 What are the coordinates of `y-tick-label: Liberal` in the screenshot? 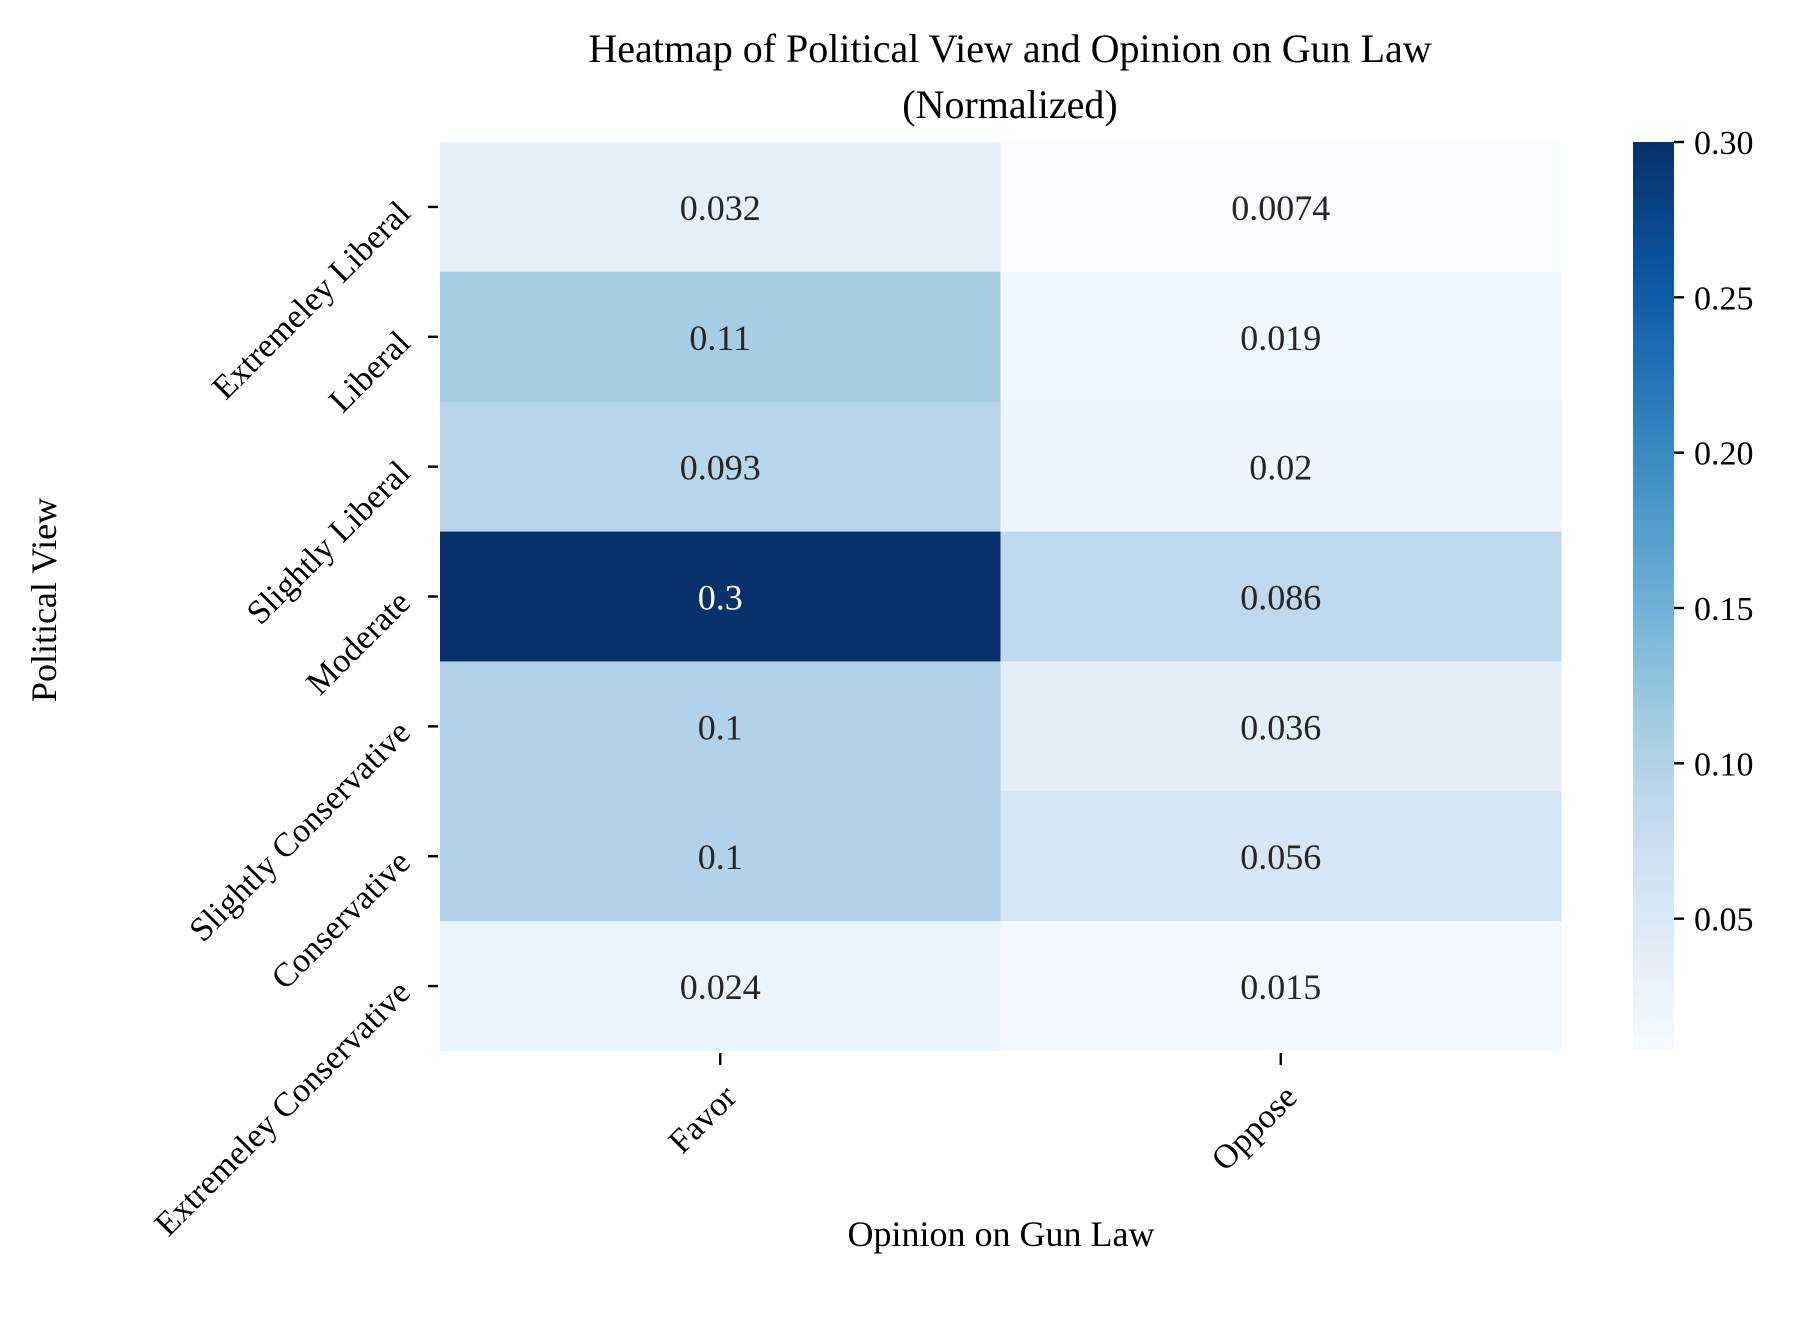 It's located at (370, 372).